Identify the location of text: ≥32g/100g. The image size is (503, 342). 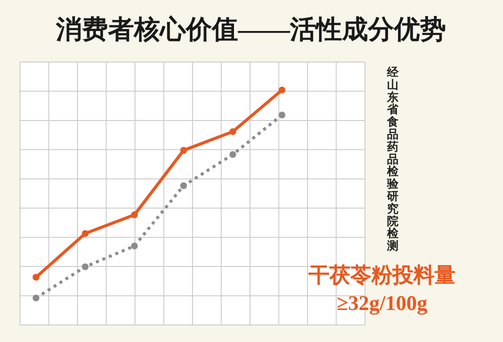
(382, 303).